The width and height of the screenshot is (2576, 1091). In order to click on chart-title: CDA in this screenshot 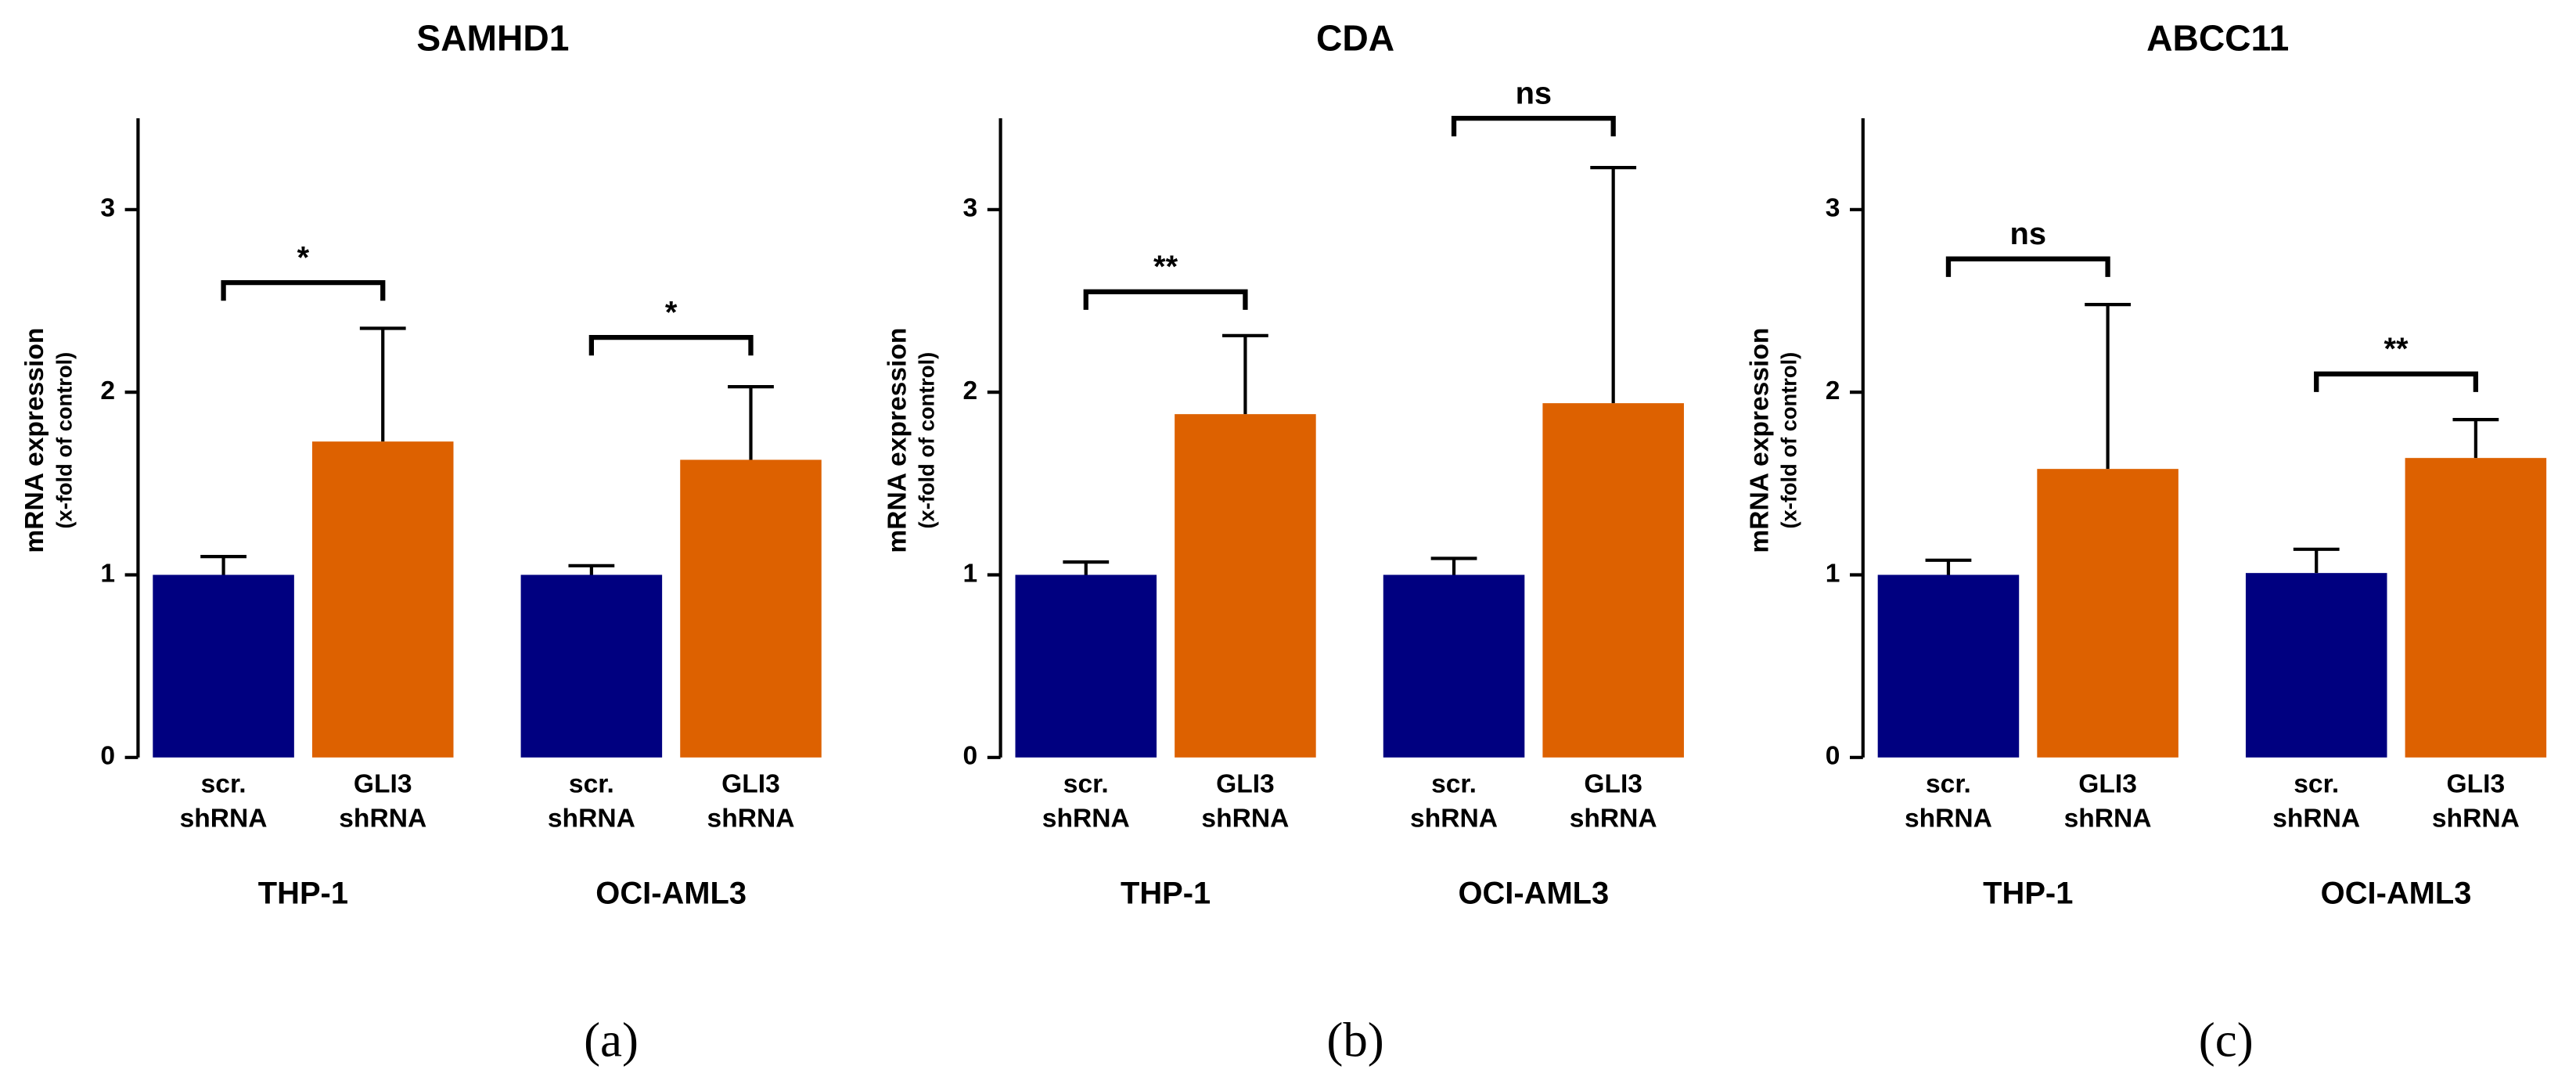, I will do `click(1355, 38)`.